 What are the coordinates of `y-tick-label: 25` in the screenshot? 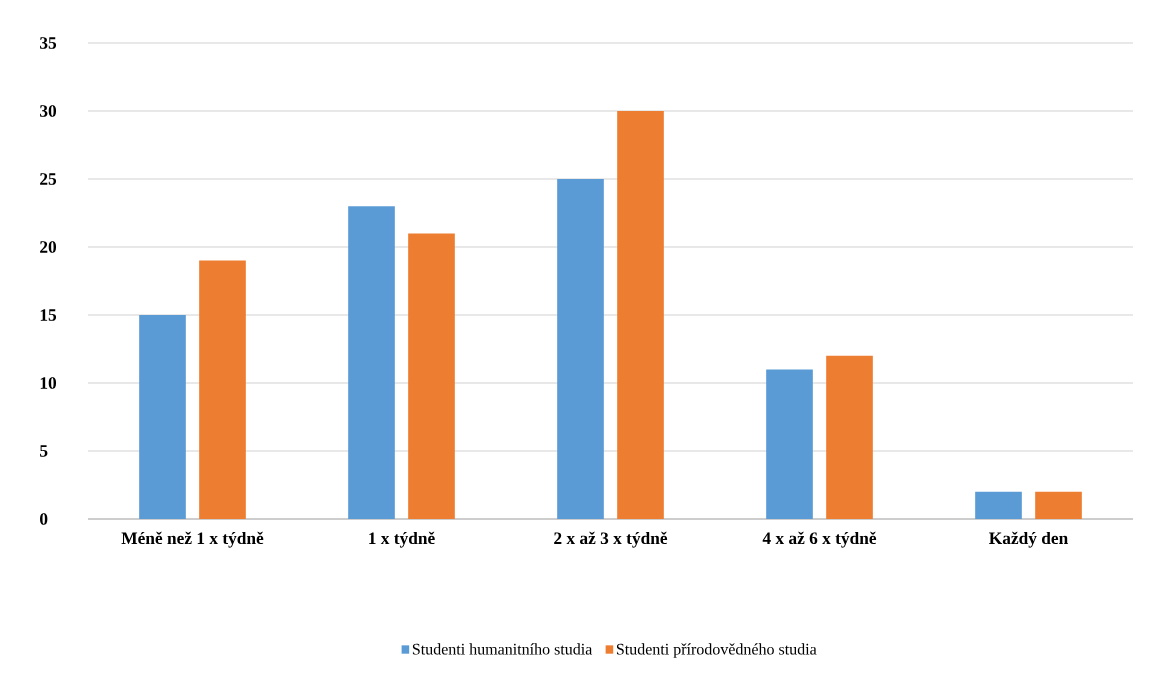 It's located at (48, 179).